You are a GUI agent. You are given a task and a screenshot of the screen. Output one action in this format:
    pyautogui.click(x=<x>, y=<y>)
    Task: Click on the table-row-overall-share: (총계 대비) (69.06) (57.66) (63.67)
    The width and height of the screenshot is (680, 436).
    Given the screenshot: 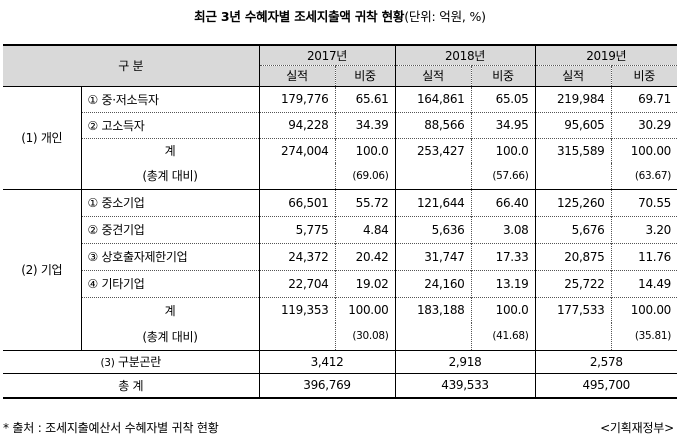 What is the action you would take?
    pyautogui.click(x=340, y=176)
    